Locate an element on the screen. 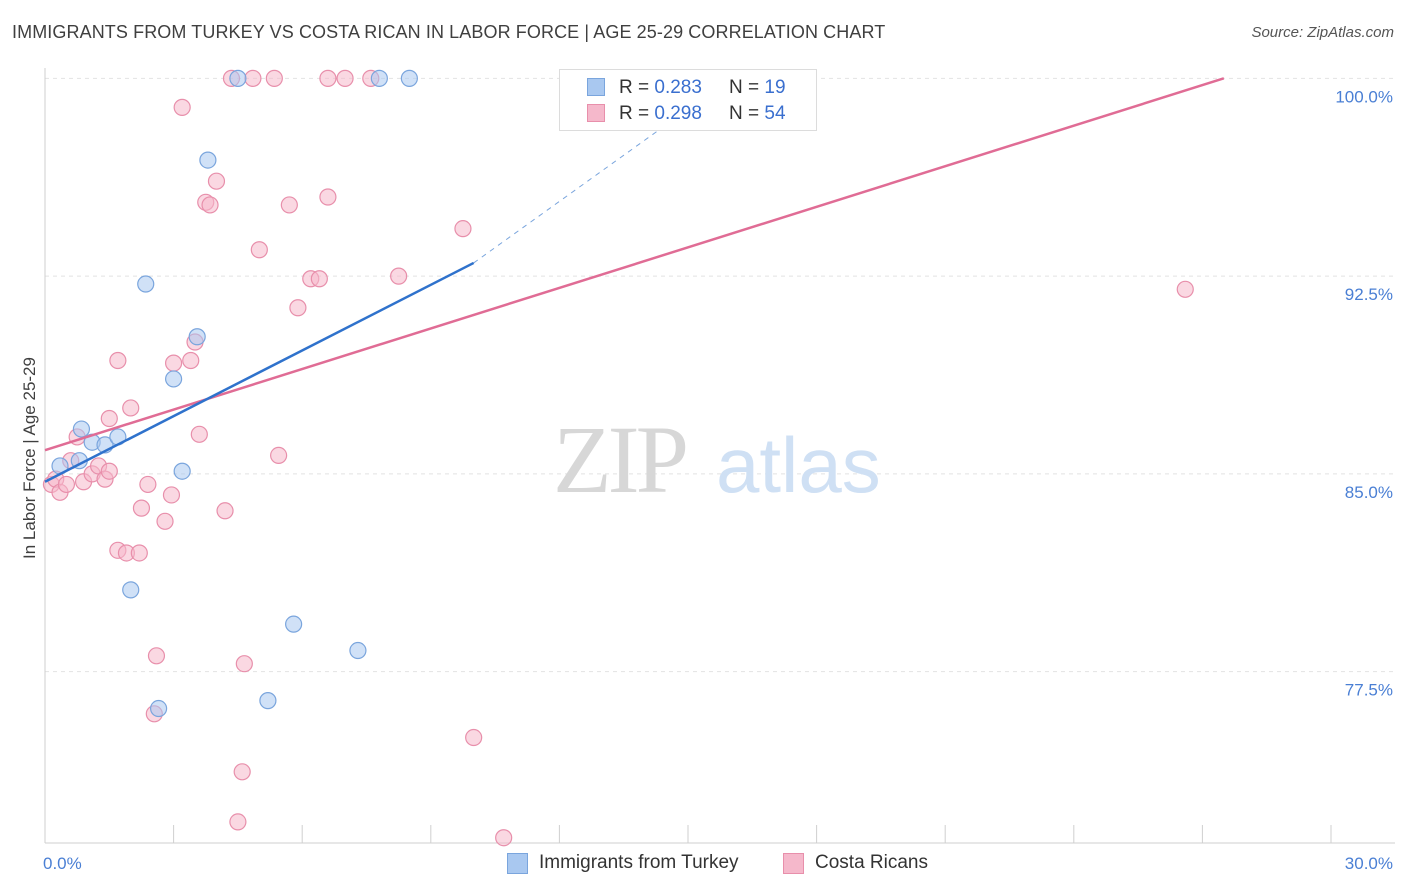 Image resolution: width=1406 pixels, height=892 pixels. r-value: 0.283 is located at coordinates (678, 87).